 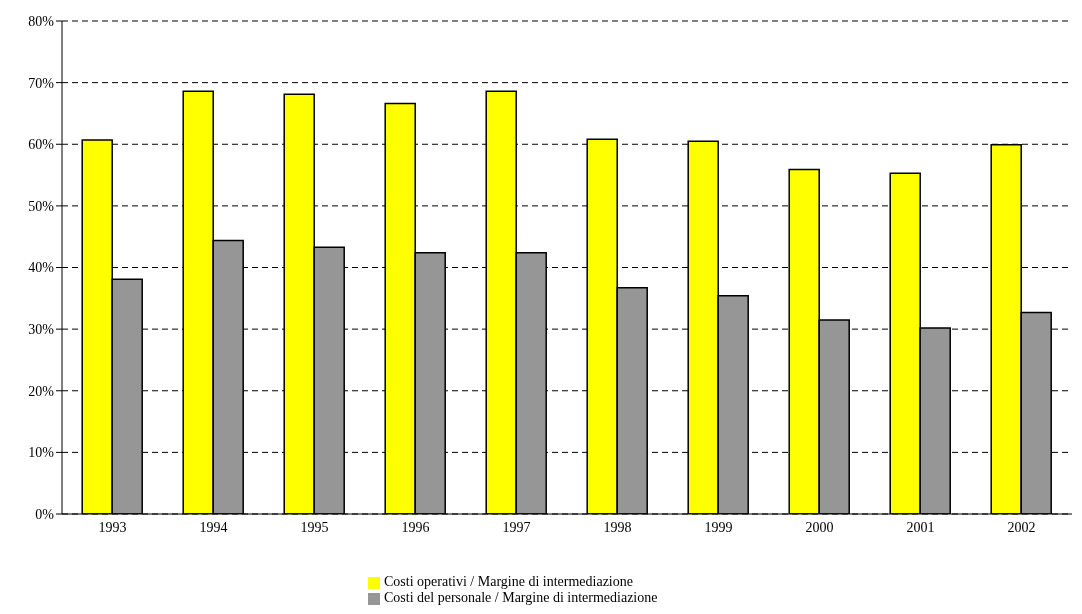 What do you see at coordinates (617, 527) in the screenshot?
I see `x-tick-label: 1998` at bounding box center [617, 527].